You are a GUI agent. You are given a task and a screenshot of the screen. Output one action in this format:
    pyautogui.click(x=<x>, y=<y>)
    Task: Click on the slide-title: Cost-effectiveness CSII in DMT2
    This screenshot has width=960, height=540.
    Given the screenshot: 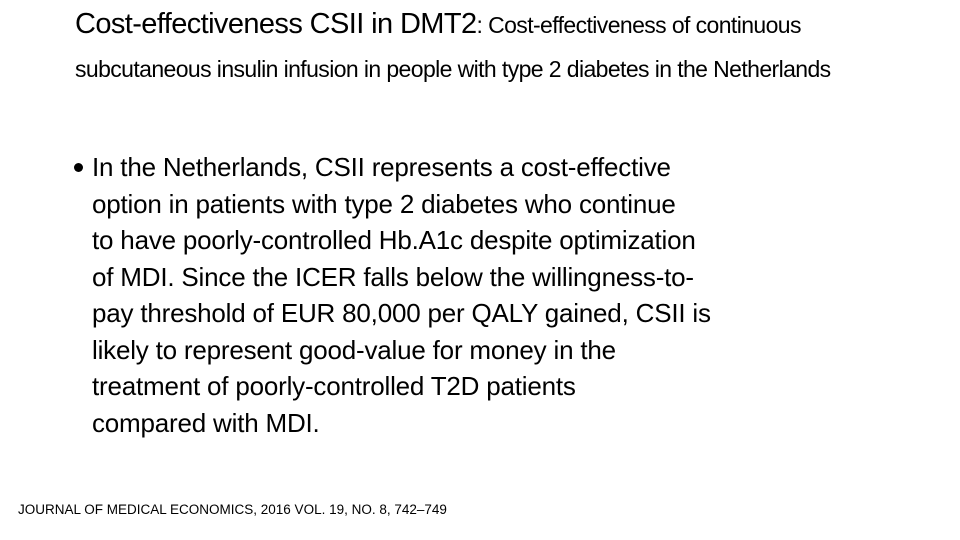 What is the action you would take?
    pyautogui.click(x=490, y=48)
    